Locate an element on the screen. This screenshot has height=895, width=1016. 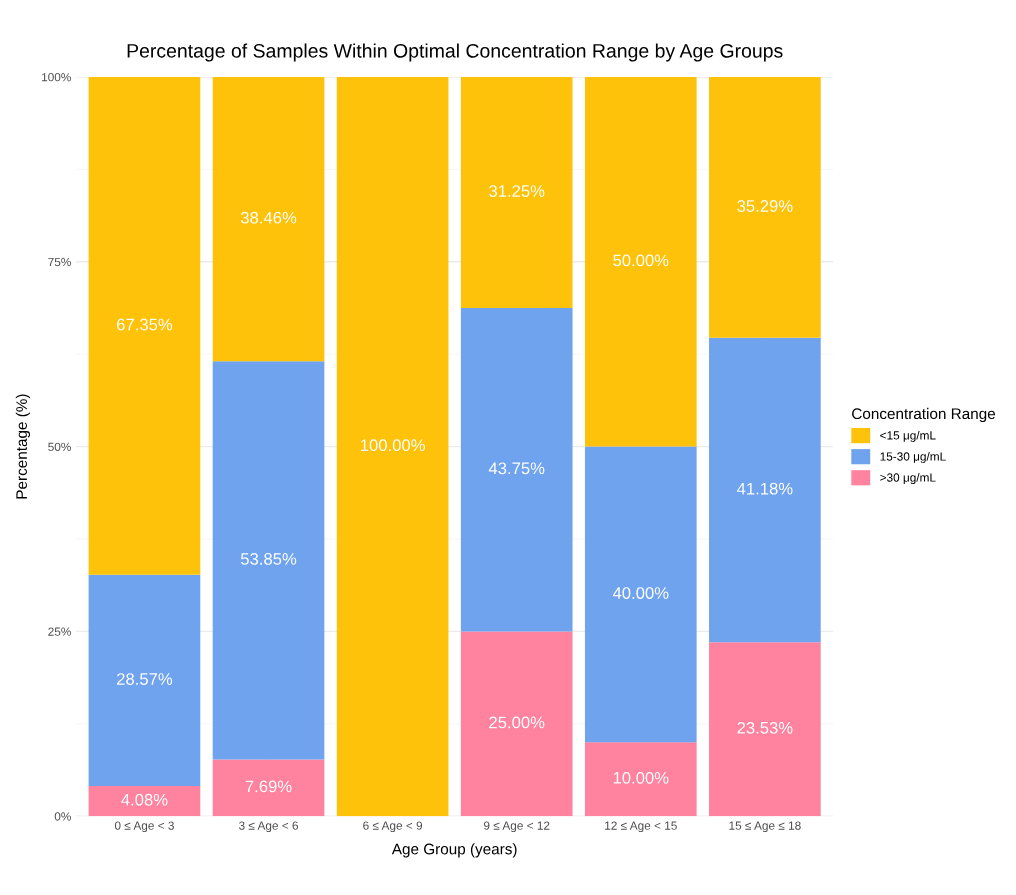
data-label: 28.57% is located at coordinates (145, 679).